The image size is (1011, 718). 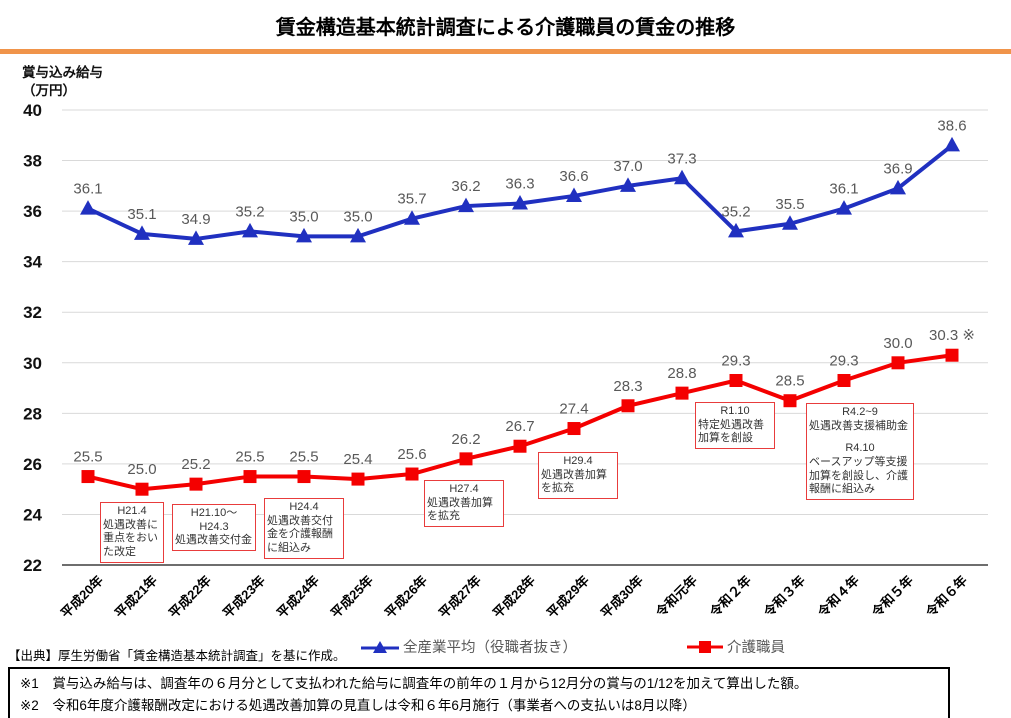 I want to click on title-underline, so click(x=505, y=51).